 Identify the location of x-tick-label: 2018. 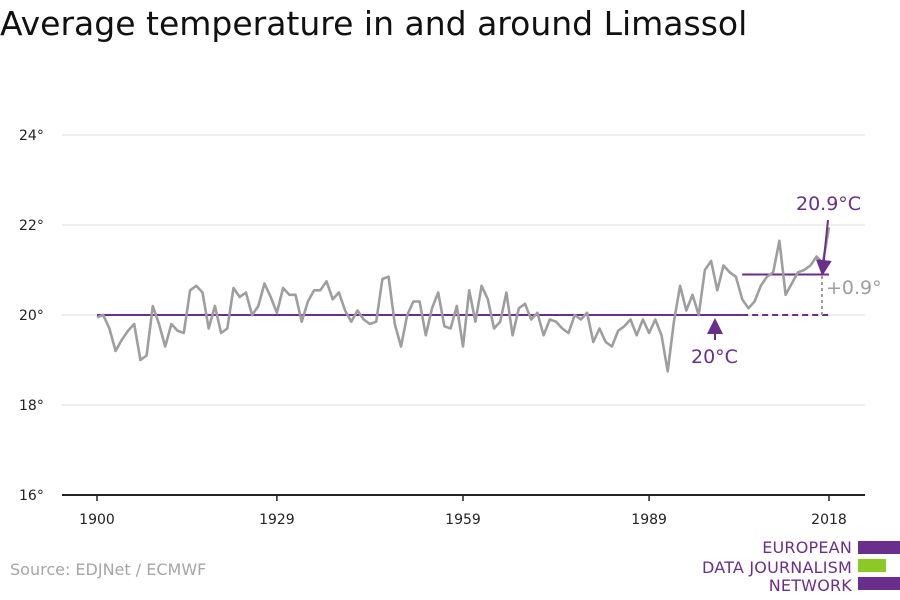
(829, 520).